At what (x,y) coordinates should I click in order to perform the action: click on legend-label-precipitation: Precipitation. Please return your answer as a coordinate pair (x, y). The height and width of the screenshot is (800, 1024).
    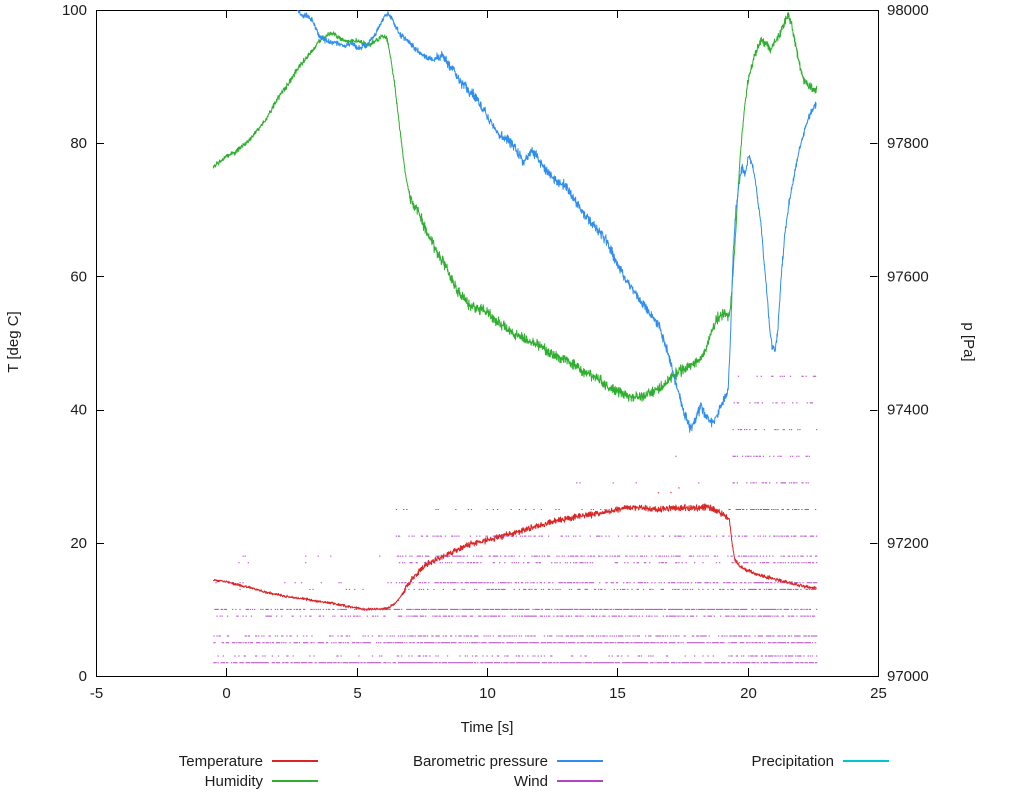
    Looking at the image, I should click on (792, 761).